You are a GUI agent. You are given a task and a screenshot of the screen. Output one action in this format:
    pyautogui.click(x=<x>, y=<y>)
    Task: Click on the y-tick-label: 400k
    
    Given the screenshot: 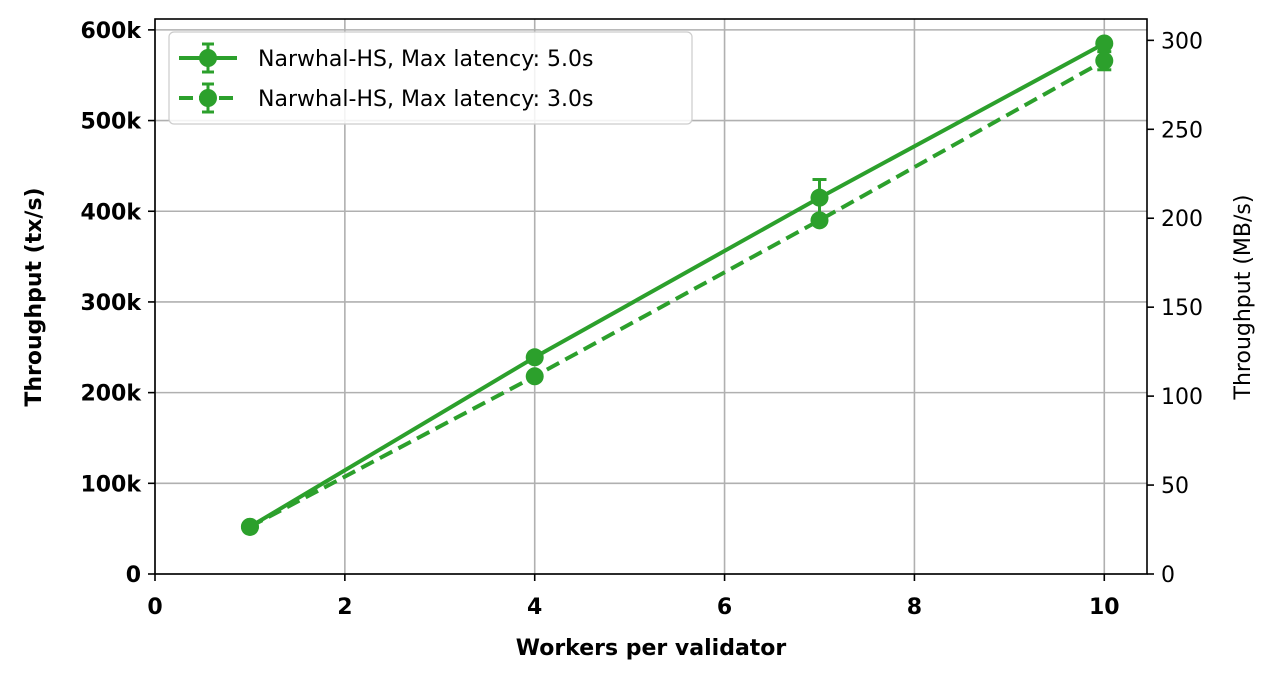 What is the action you would take?
    pyautogui.click(x=111, y=212)
    